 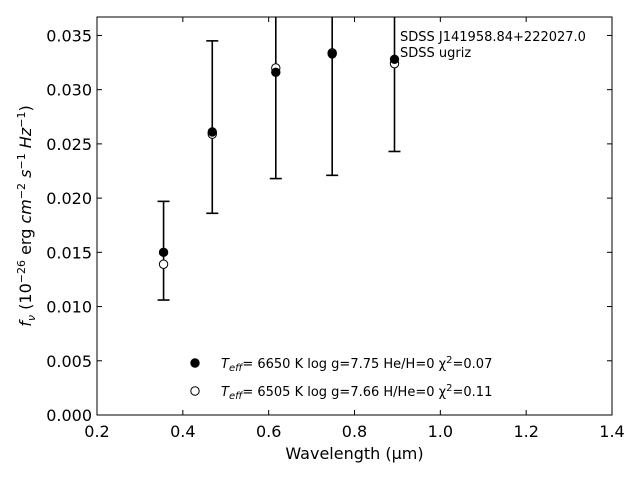 I want to click on legend-marker-filled, so click(x=195, y=363).